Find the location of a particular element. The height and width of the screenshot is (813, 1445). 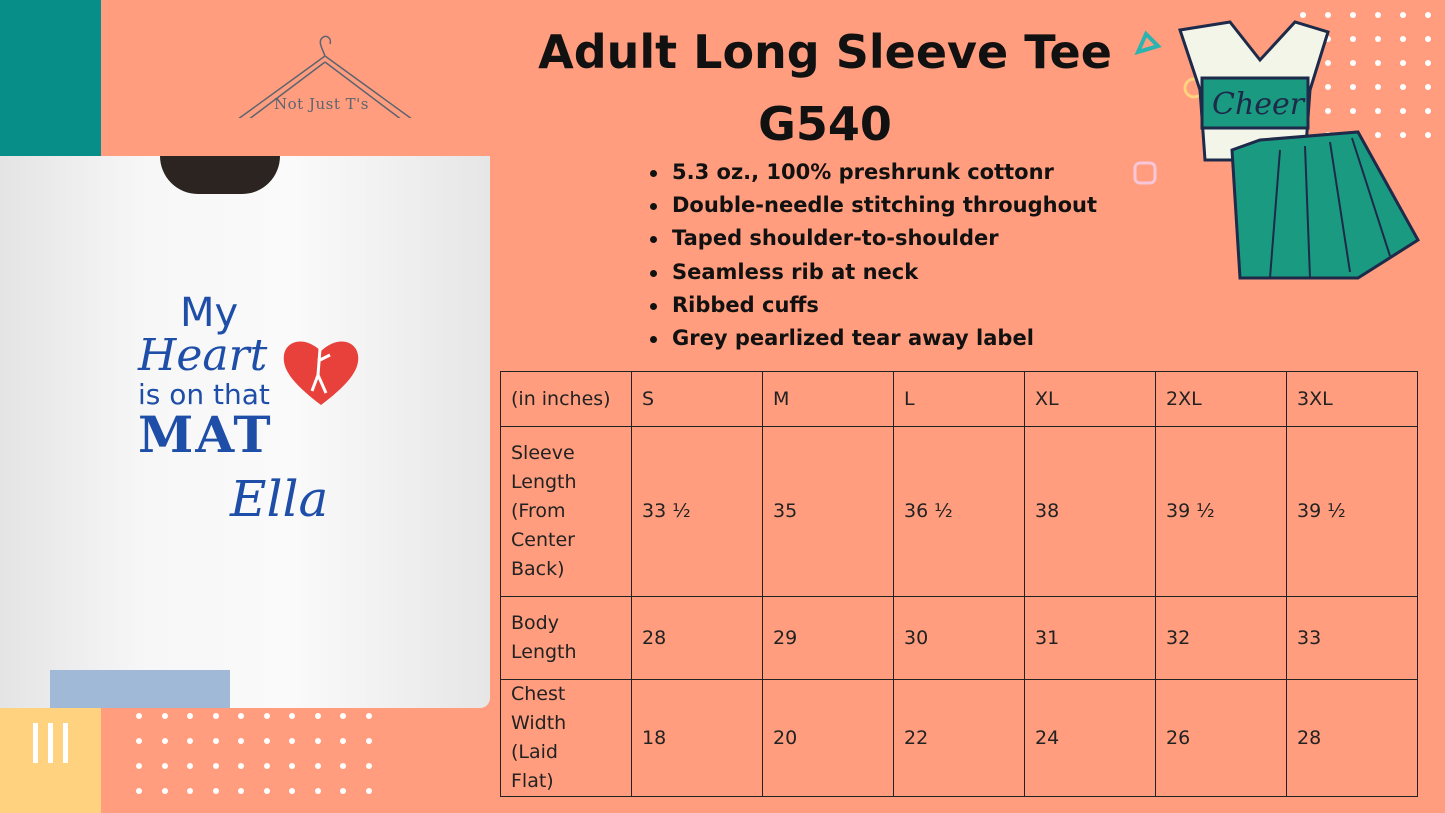

cell: 30 is located at coordinates (959, 638).